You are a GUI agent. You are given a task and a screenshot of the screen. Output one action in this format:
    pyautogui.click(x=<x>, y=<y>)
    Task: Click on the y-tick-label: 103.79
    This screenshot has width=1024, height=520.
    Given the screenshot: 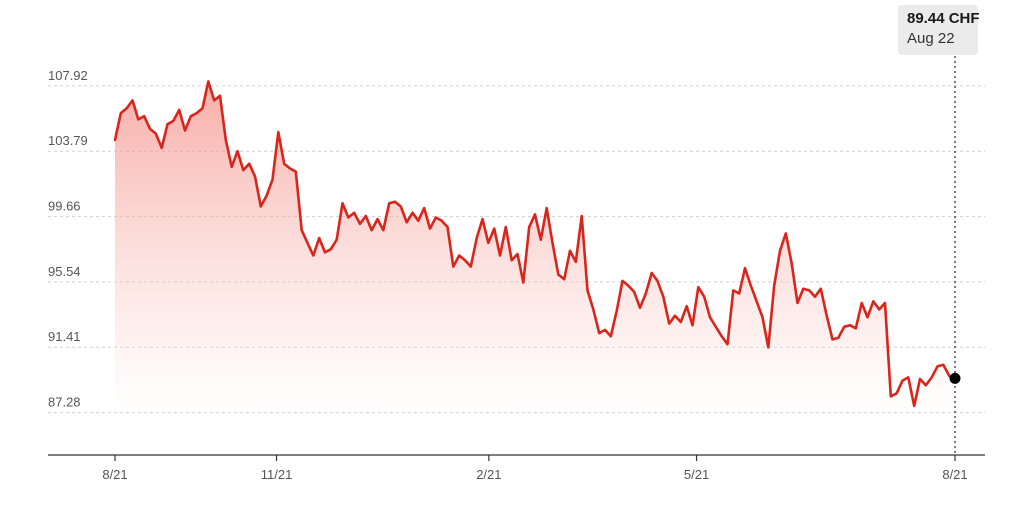 What is the action you would take?
    pyautogui.click(x=68, y=140)
    